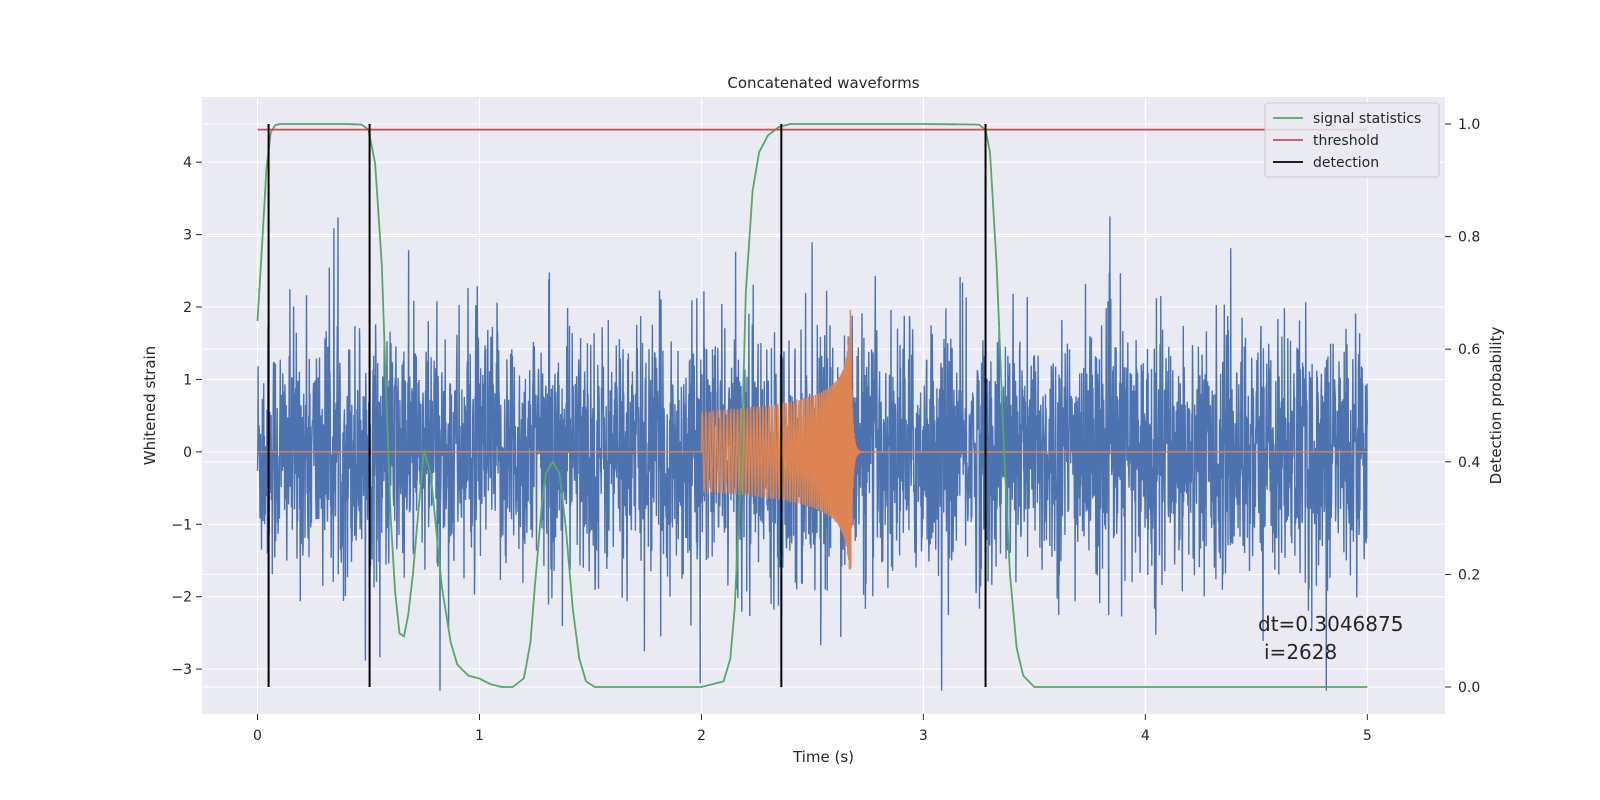  Describe the element at coordinates (823, 83) in the screenshot. I see `chart-title: Concatenated waveforms` at that location.